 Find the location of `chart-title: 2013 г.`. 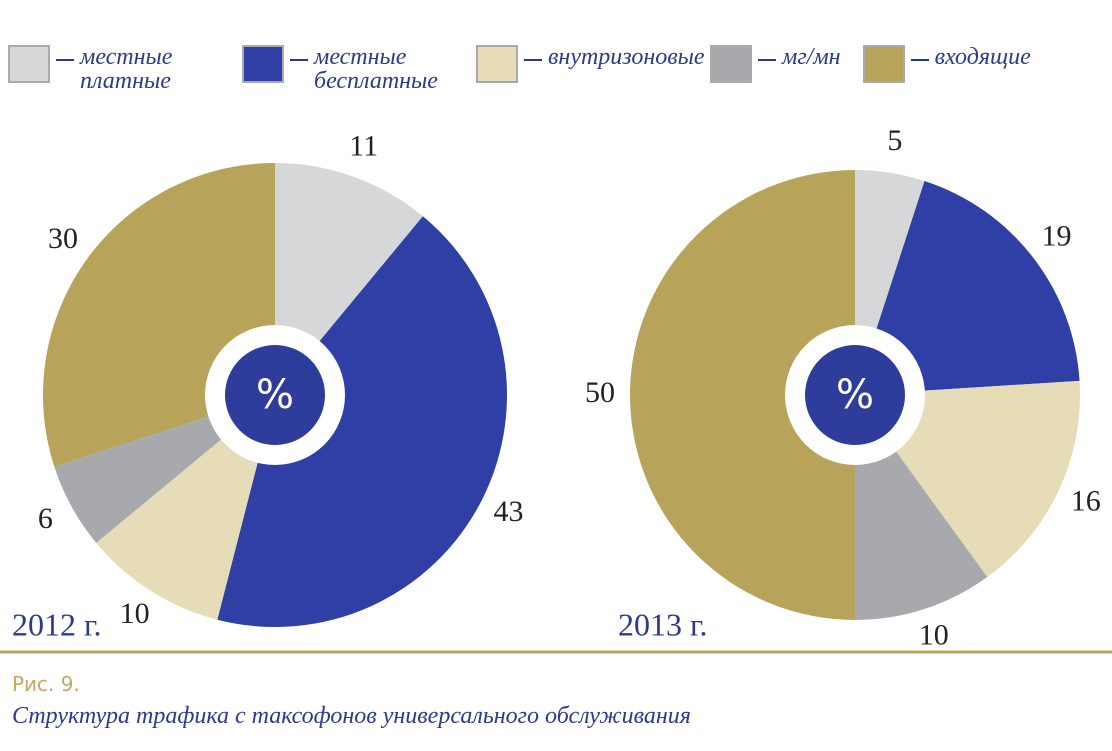

chart-title: 2013 г. is located at coordinates (663, 624).